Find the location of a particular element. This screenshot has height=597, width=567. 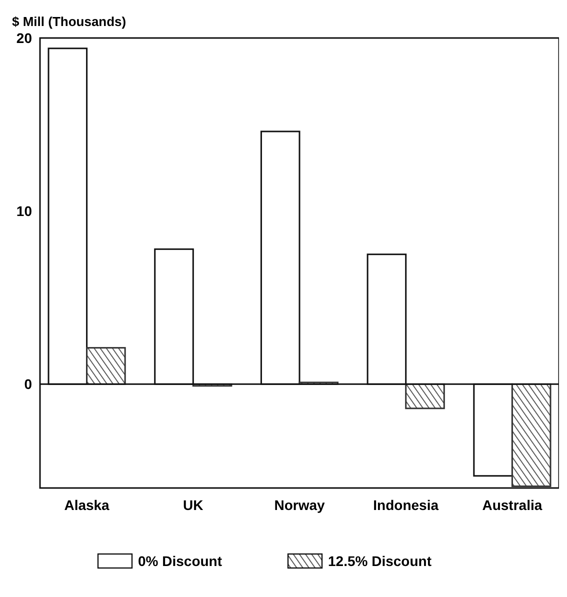

y-tick-label: 10 is located at coordinates (24, 210).